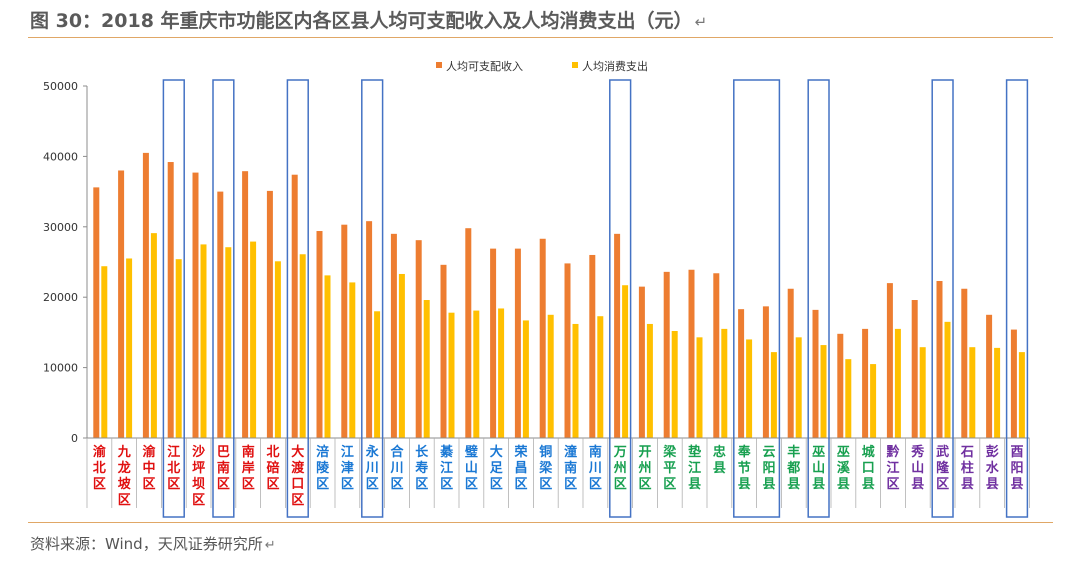 The image size is (1080, 561). I want to click on x-tick-label: 九龙坡区, so click(124, 476).